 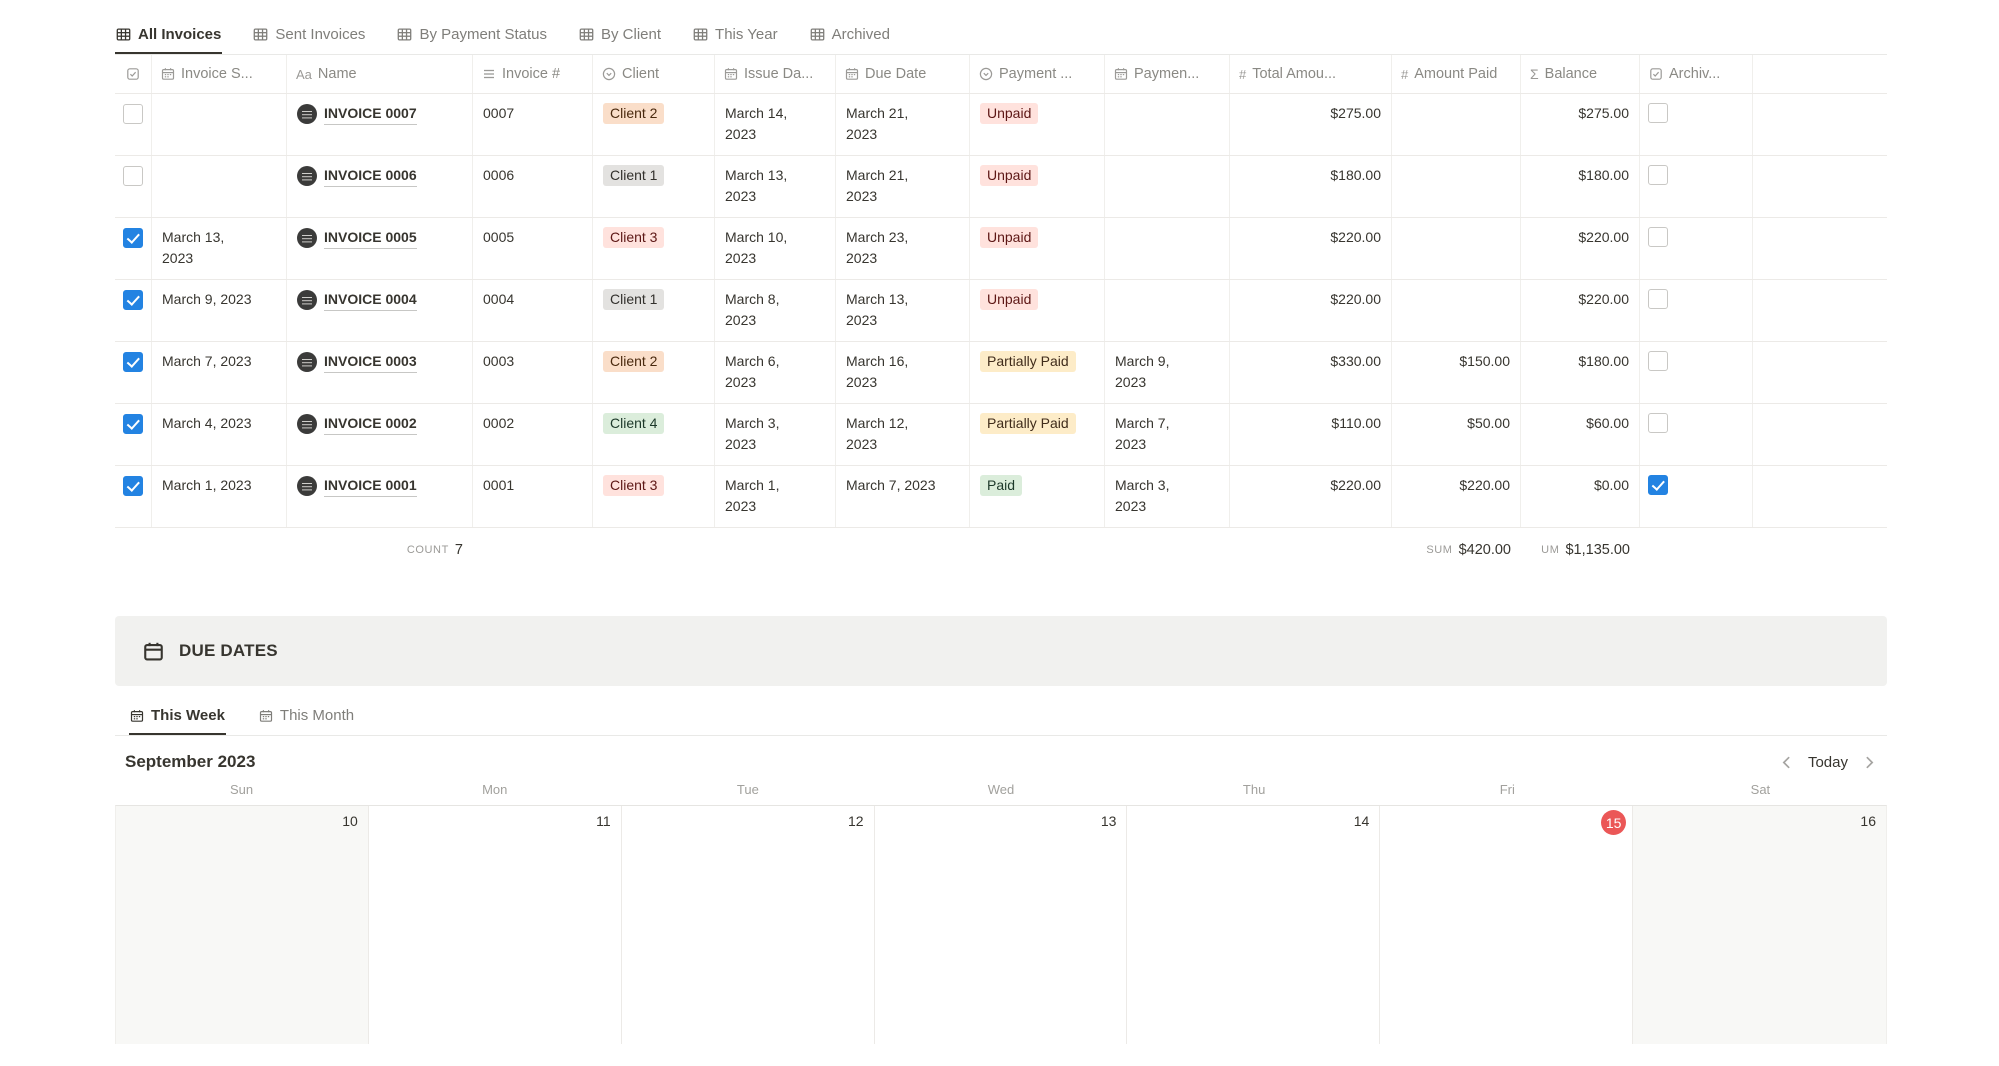 I want to click on amount-paid-cell: $50.00, so click(x=1456, y=434).